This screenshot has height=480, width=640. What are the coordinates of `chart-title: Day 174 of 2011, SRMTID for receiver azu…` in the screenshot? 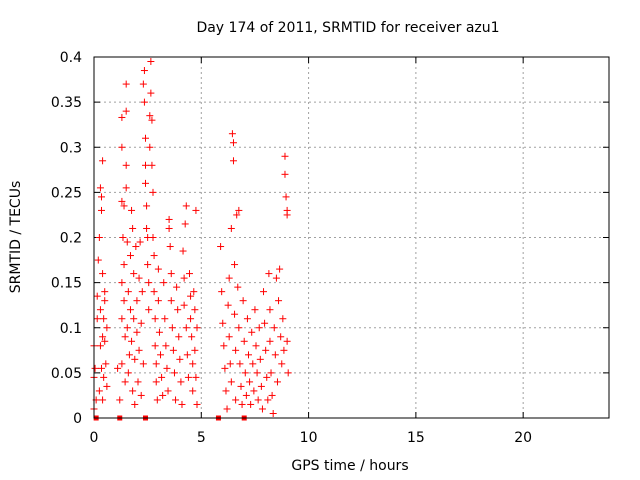 It's located at (347, 28).